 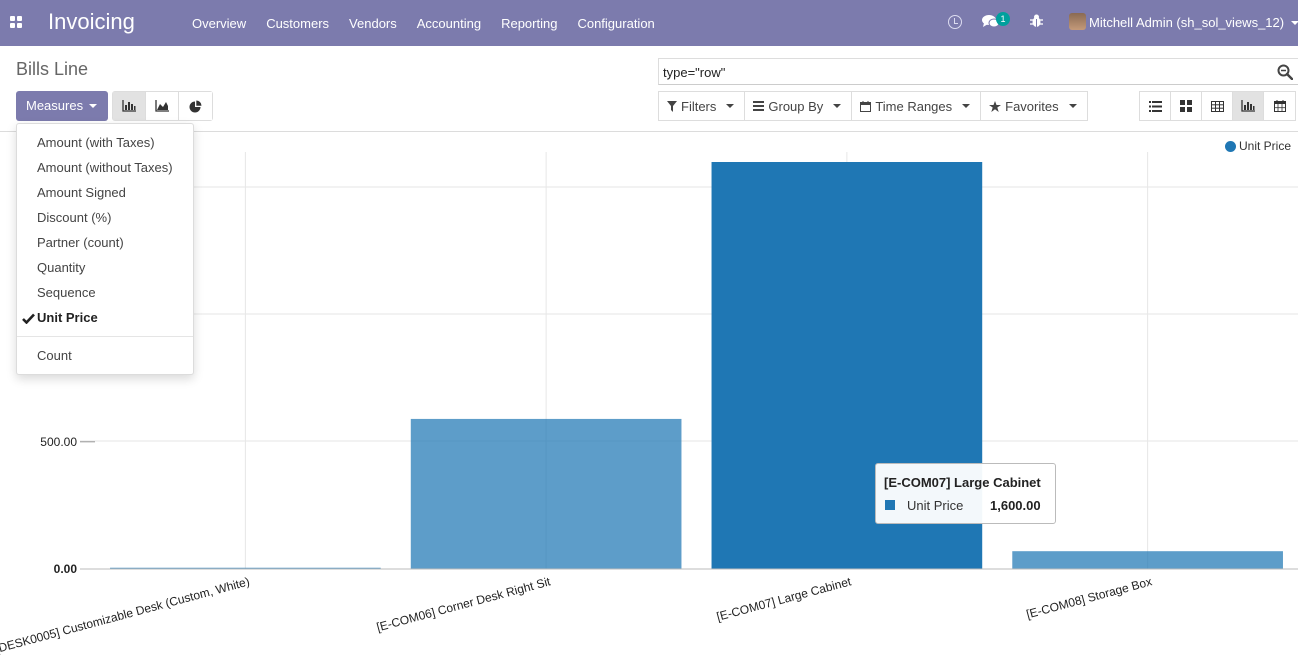 What do you see at coordinates (955, 22) in the screenshot?
I see `activity-clock-icon` at bounding box center [955, 22].